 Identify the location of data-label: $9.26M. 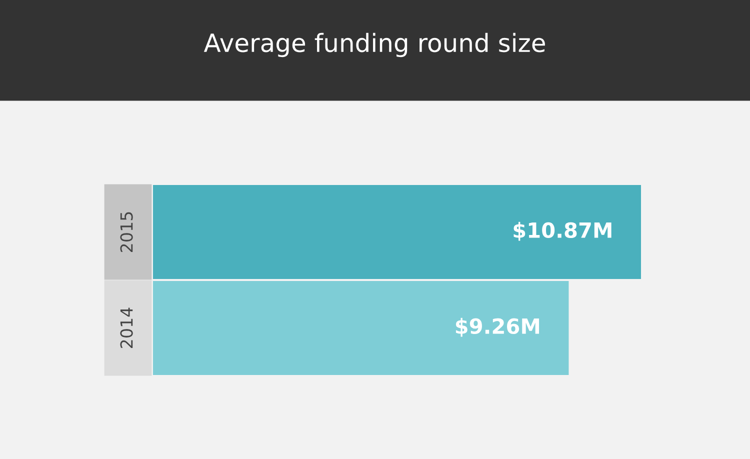
(498, 327).